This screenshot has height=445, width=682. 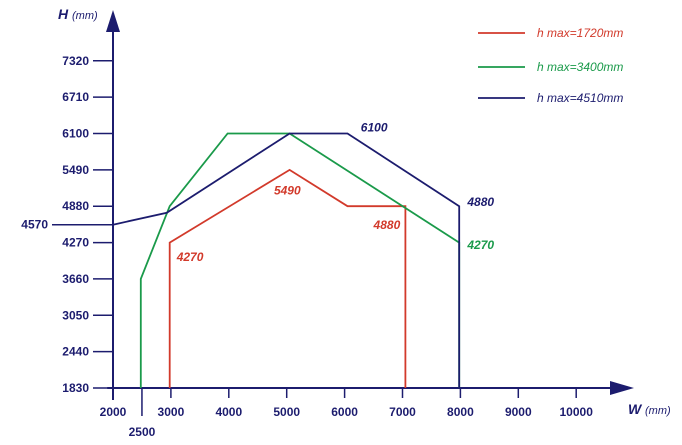 What do you see at coordinates (75, 97) in the screenshot?
I see `y-tick-label: 6710` at bounding box center [75, 97].